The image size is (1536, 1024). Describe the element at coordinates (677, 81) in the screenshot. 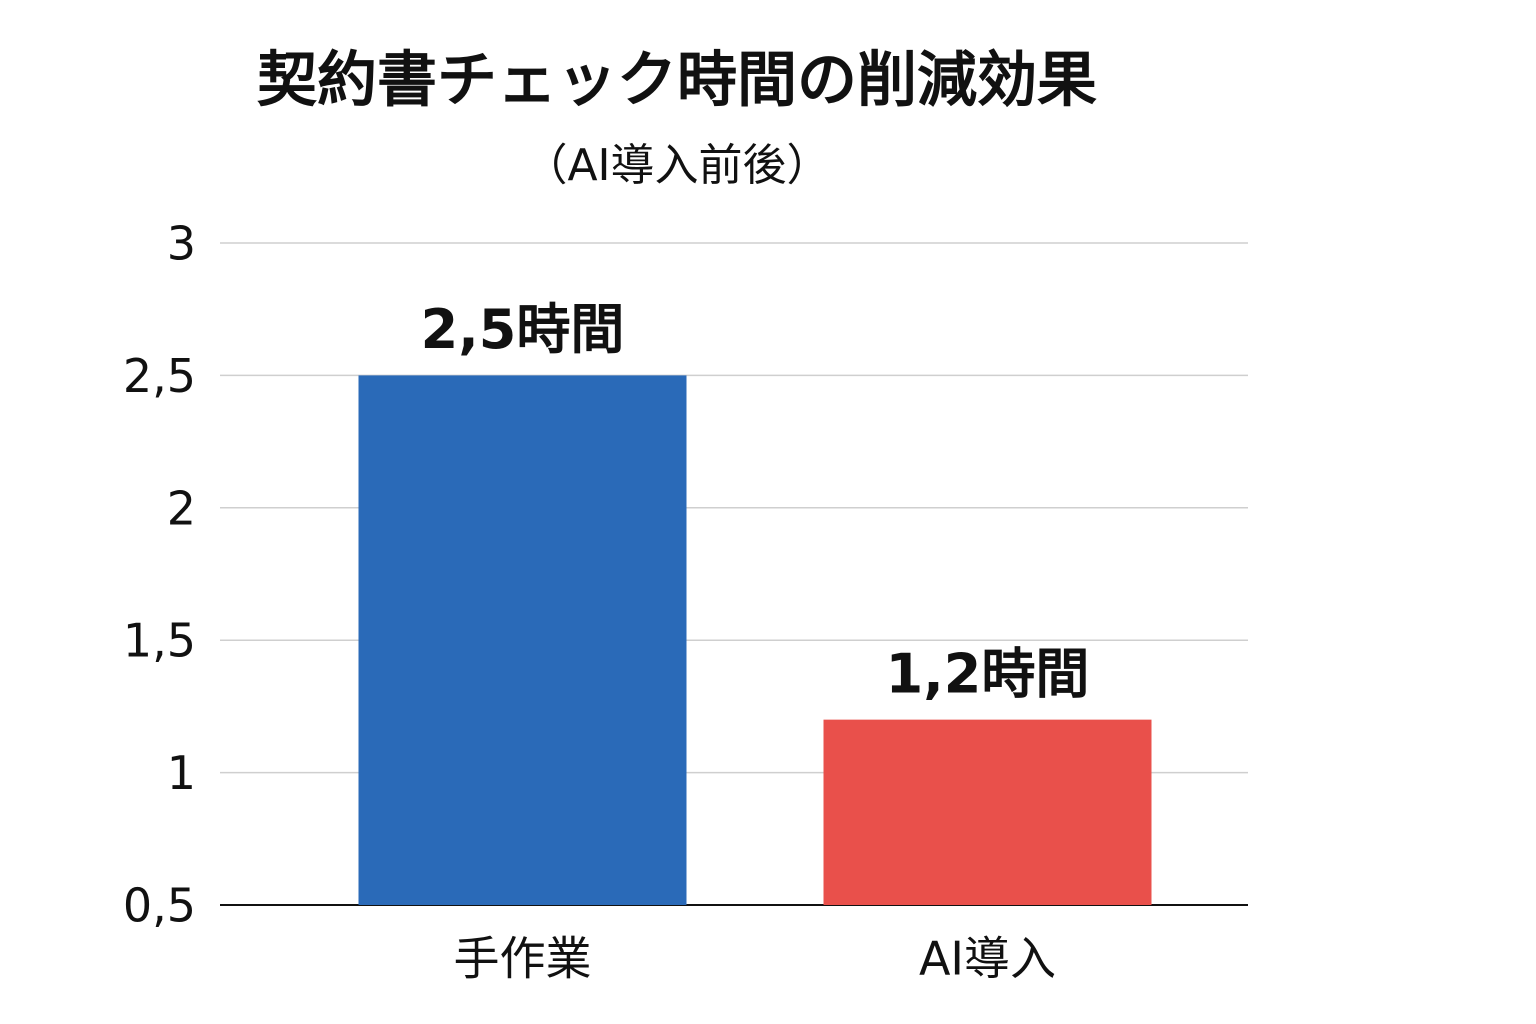

I see `chart-title: 契約書チェック時間の削減効果` at that location.